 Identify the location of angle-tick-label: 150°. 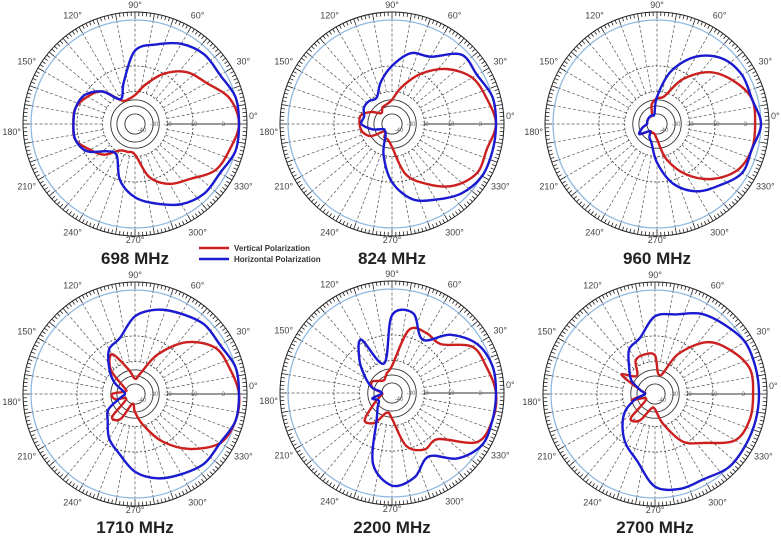
(283, 331).